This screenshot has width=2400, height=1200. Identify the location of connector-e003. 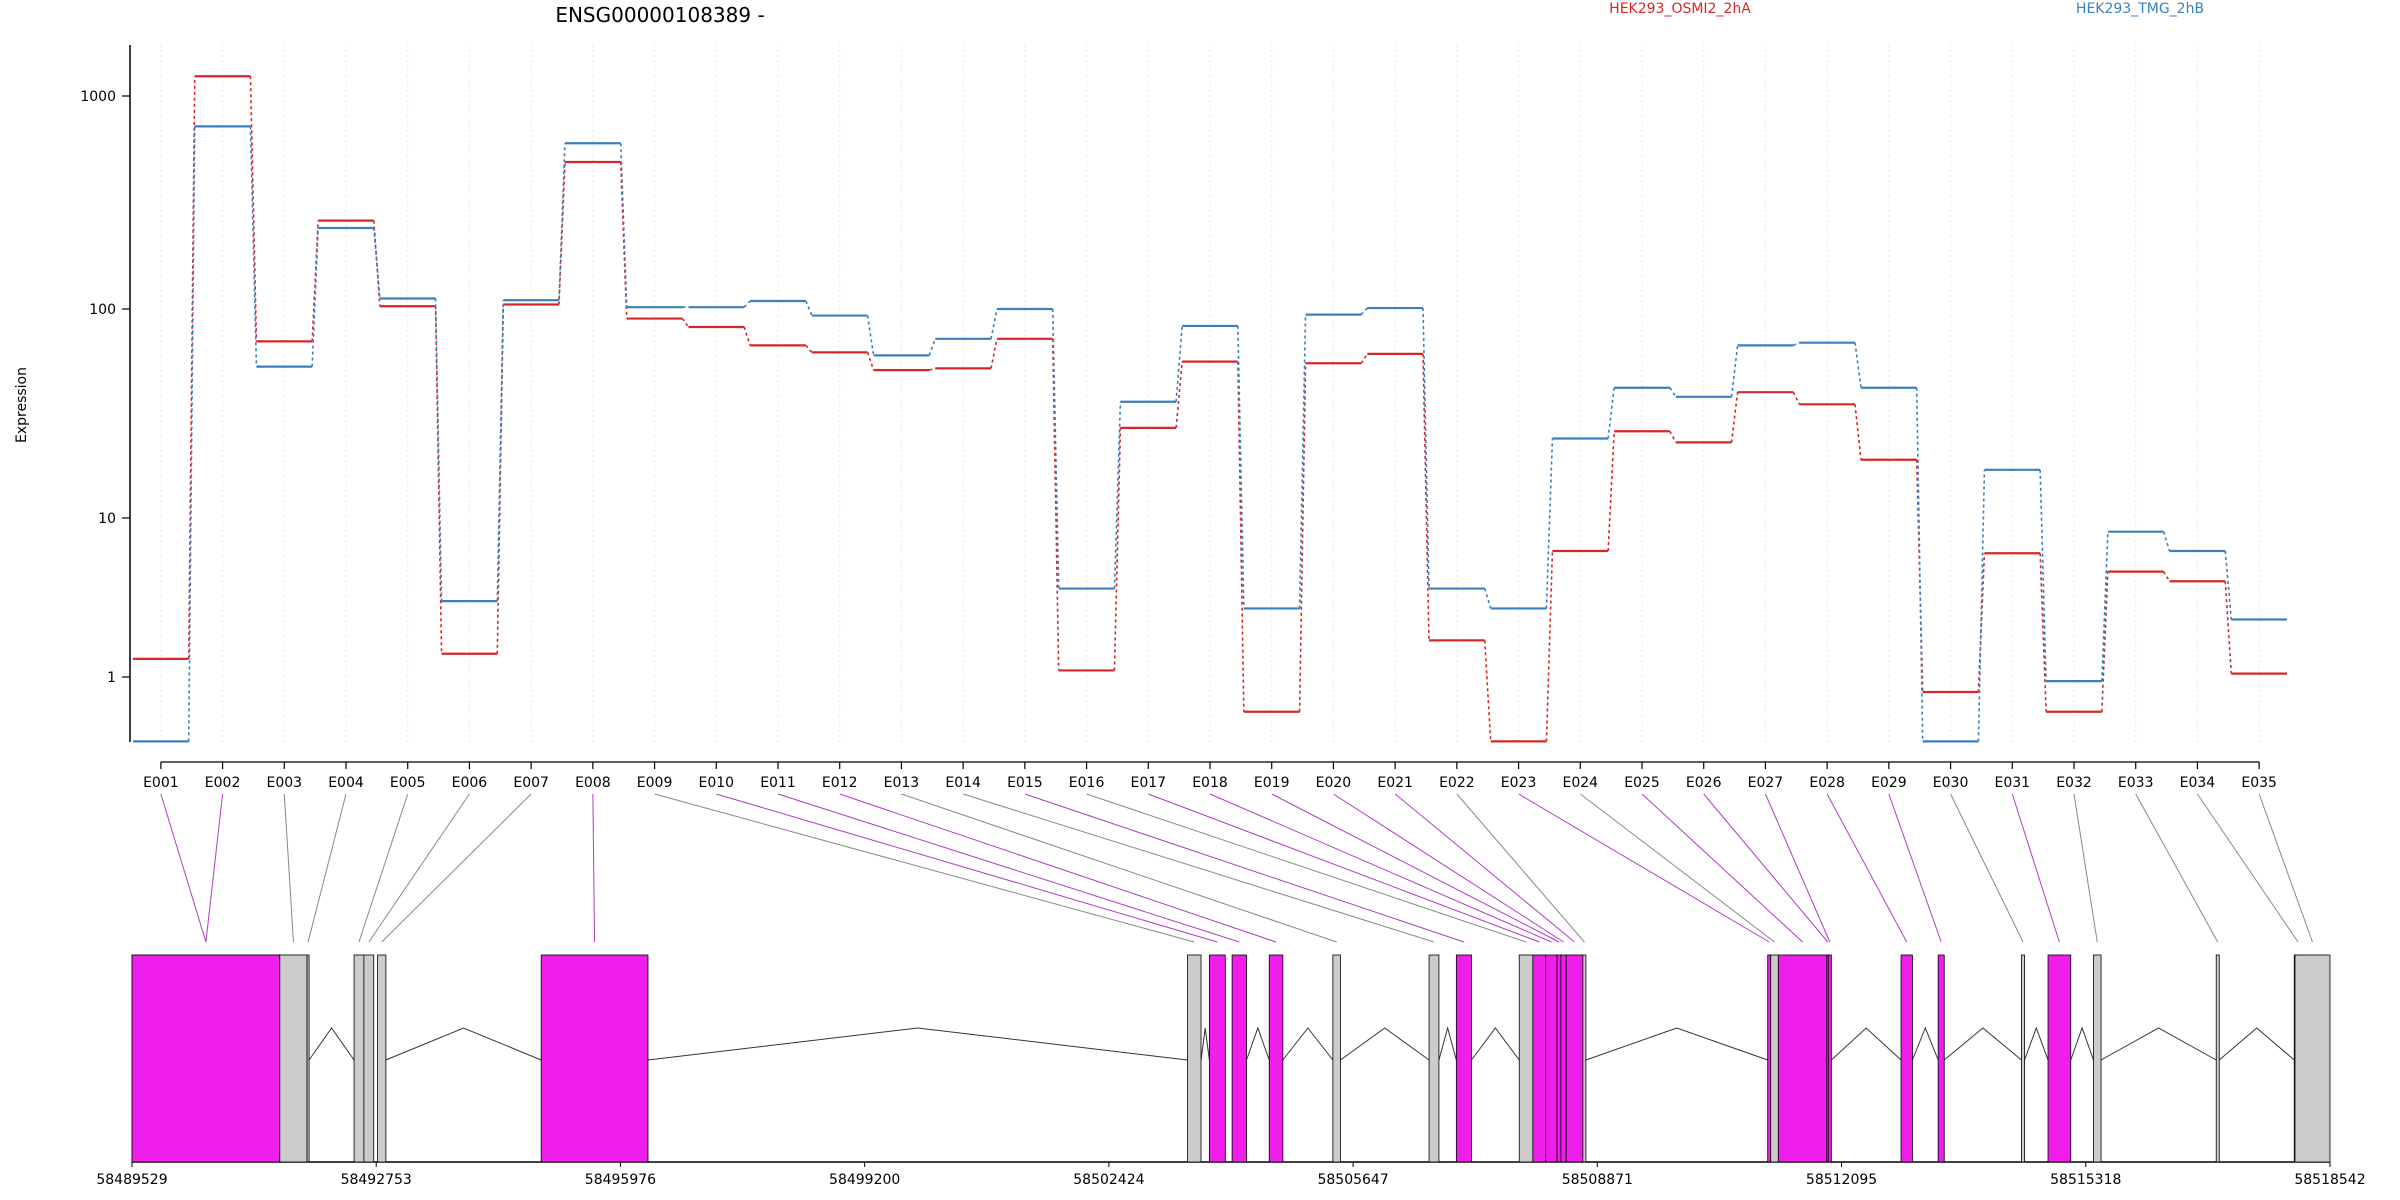
(288, 868).